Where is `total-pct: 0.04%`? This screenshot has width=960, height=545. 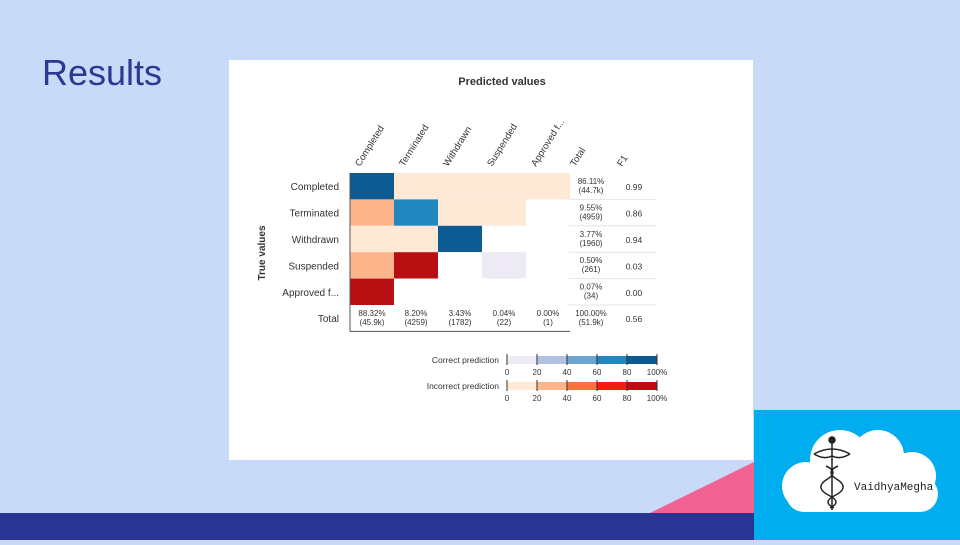 total-pct: 0.04% is located at coordinates (504, 313).